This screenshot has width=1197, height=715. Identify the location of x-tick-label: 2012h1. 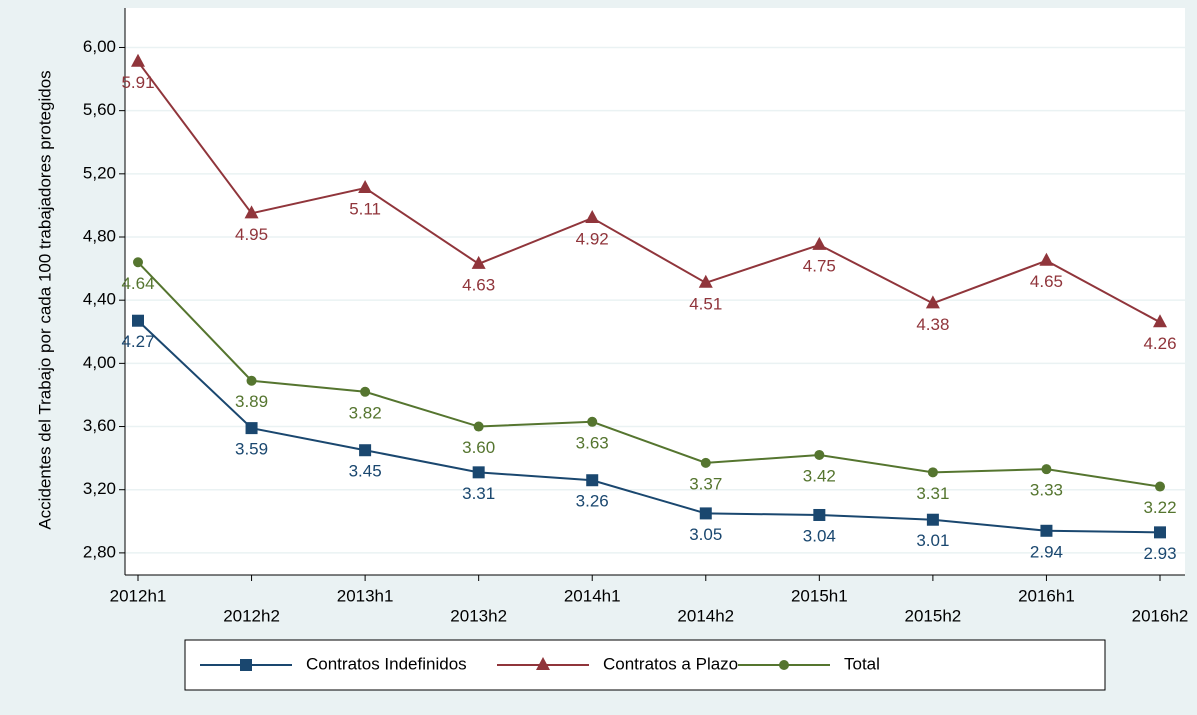
(138, 595).